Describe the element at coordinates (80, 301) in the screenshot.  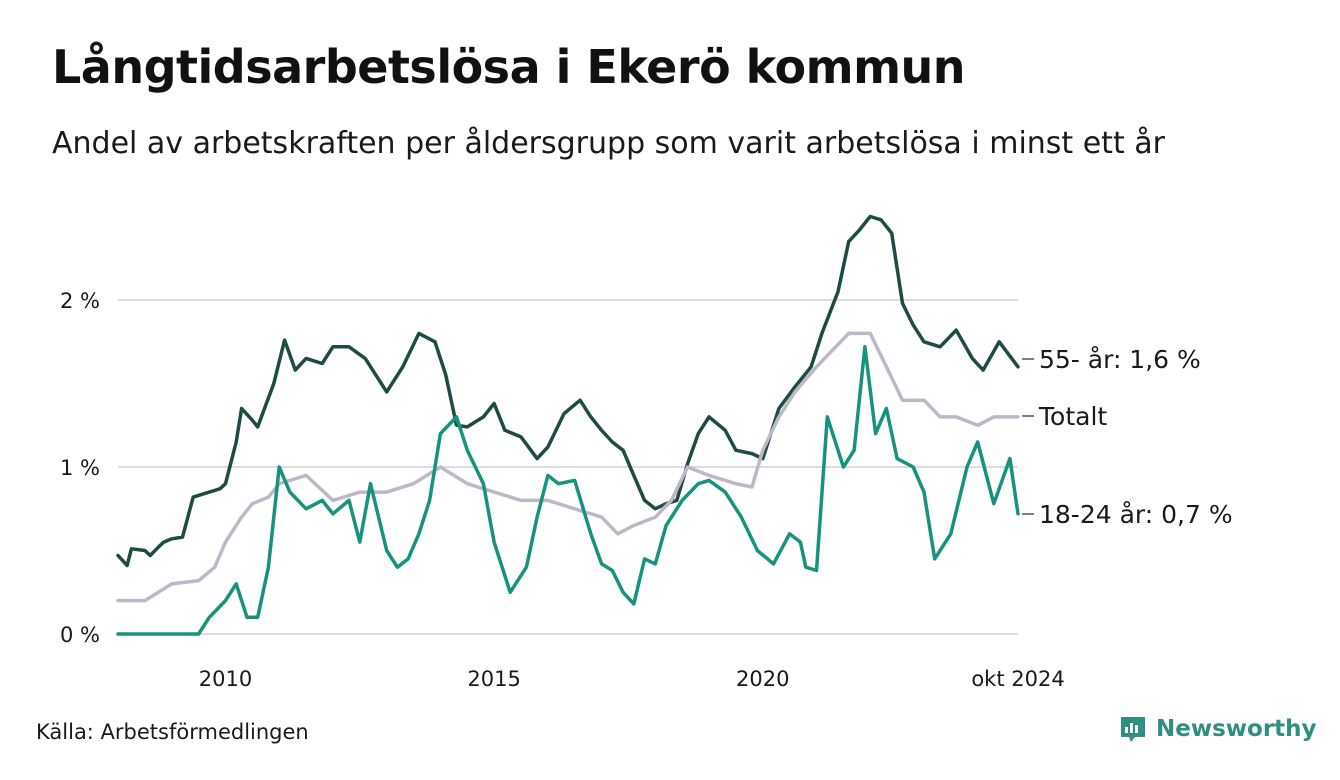
I see `y-tick-label: 2 %` at that location.